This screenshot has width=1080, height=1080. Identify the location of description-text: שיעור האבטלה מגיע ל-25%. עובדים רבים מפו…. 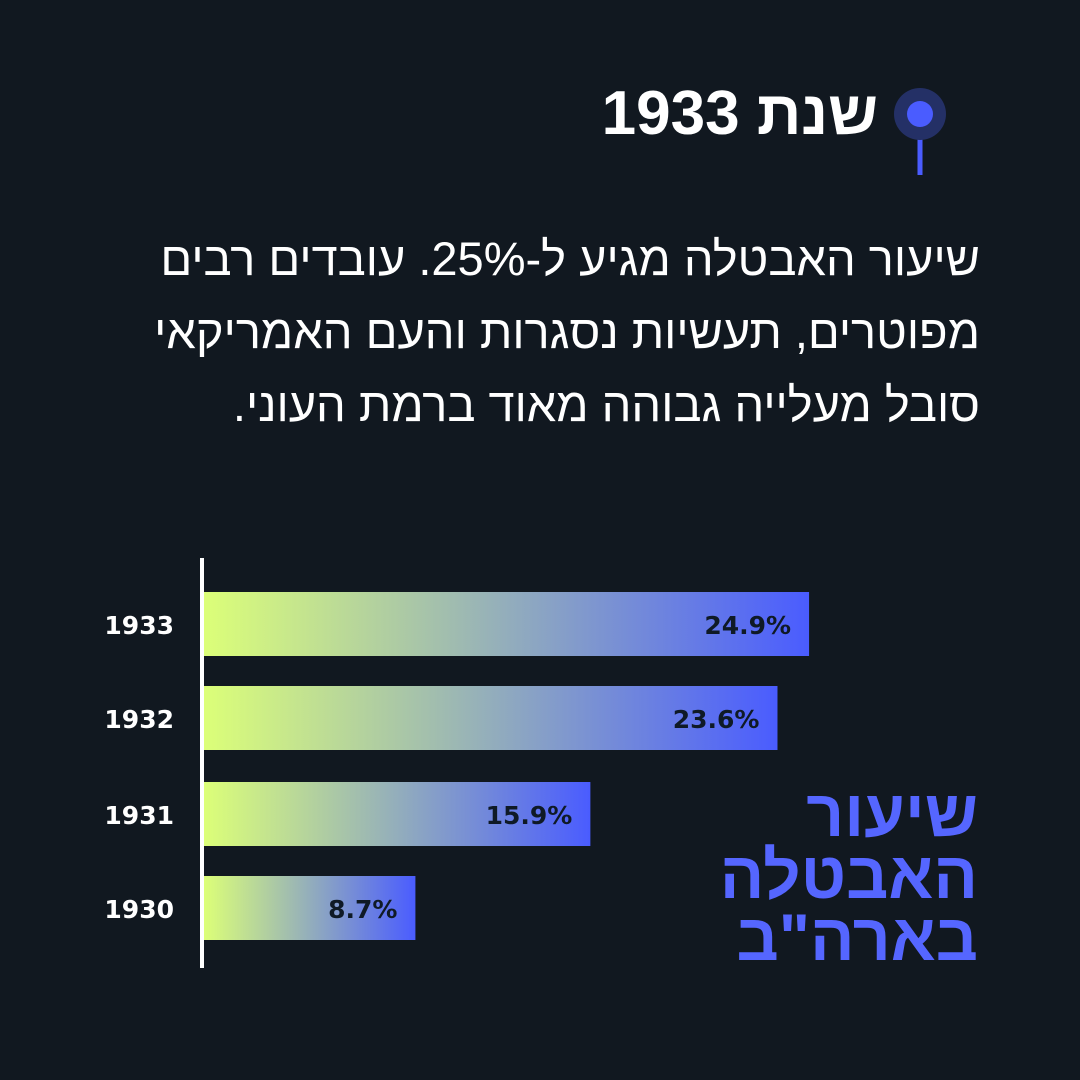
(567, 331).